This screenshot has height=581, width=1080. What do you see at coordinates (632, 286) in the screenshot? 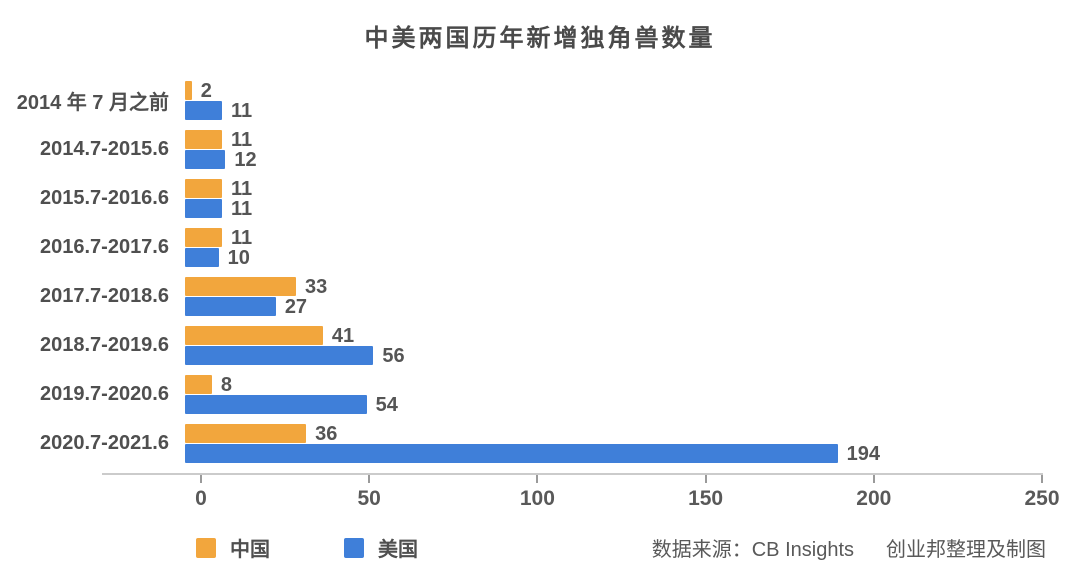
I see `bar-line: 33` at bounding box center [632, 286].